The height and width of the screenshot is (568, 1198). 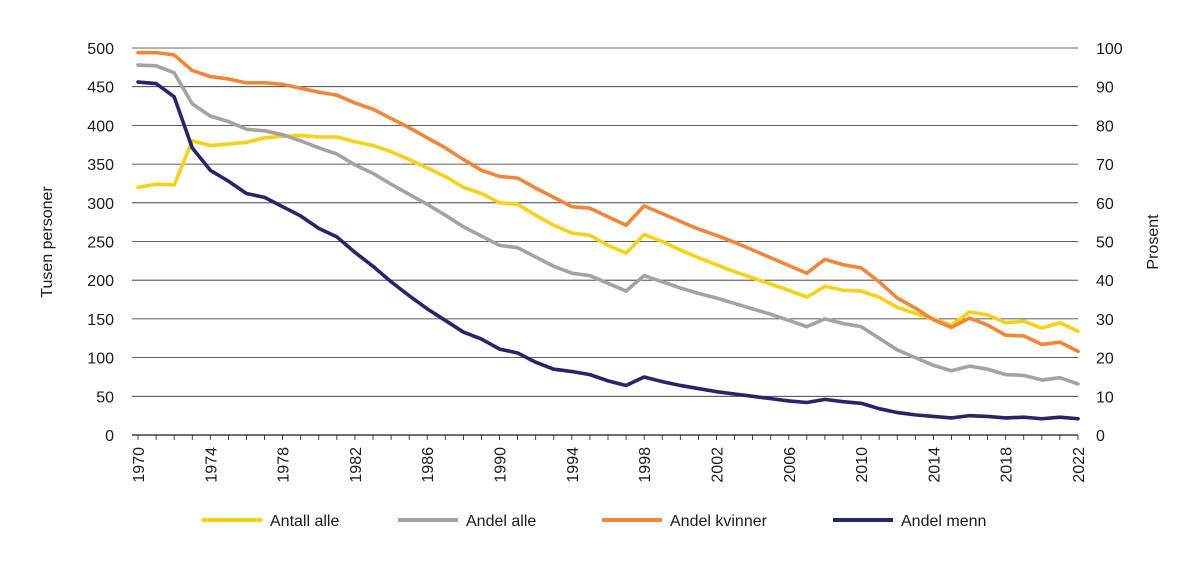 What do you see at coordinates (717, 465) in the screenshot?
I see `x-tick-label: 2002` at bounding box center [717, 465].